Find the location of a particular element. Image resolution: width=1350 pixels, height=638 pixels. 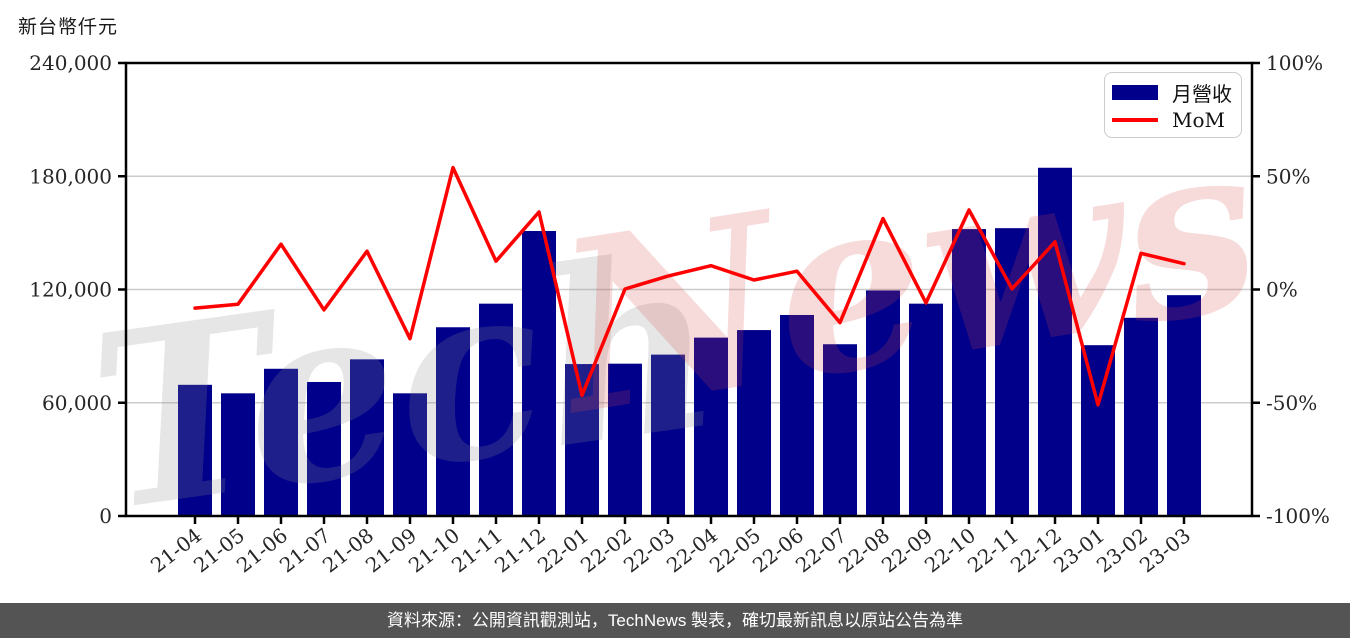

y-right-tick-label: 50% is located at coordinates (1288, 176).